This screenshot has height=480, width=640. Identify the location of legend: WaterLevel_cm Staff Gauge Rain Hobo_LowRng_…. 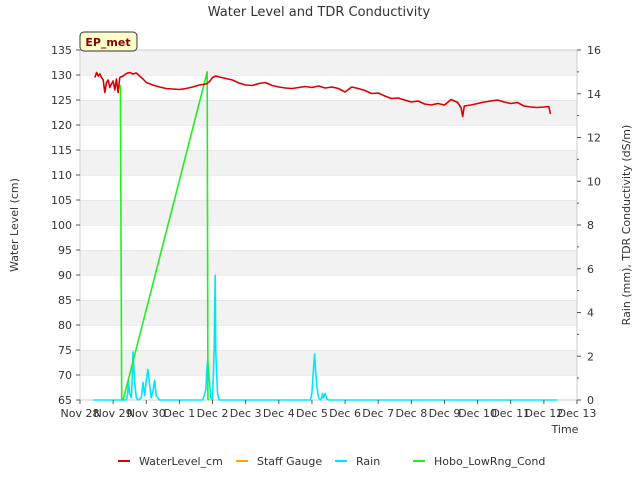
(331, 461).